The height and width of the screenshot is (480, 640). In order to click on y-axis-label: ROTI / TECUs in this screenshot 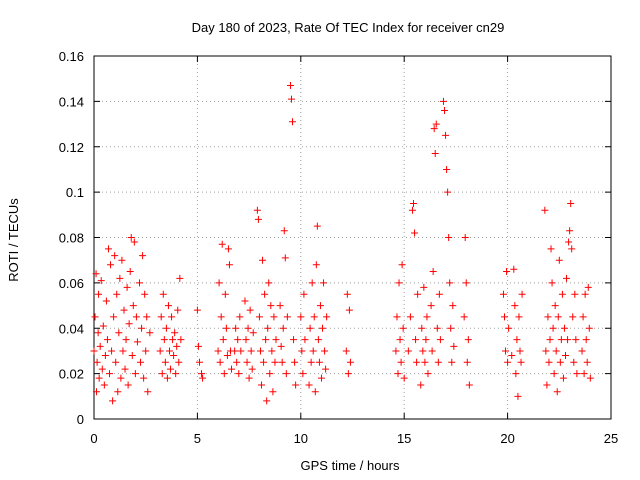, I will do `click(13, 240)`.